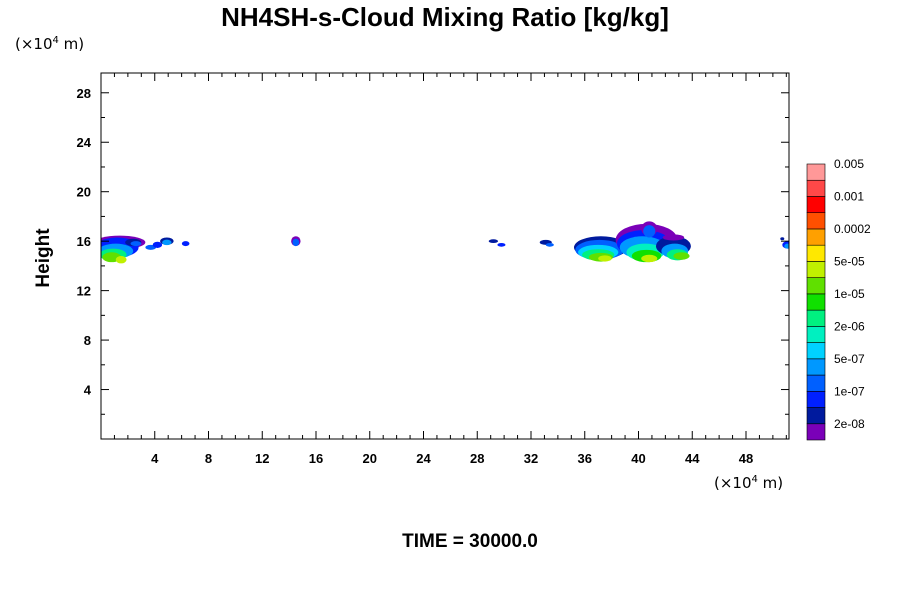 The height and width of the screenshot is (600, 900). Describe the element at coordinates (316, 458) in the screenshot. I see `x-tick-label: 16` at that location.